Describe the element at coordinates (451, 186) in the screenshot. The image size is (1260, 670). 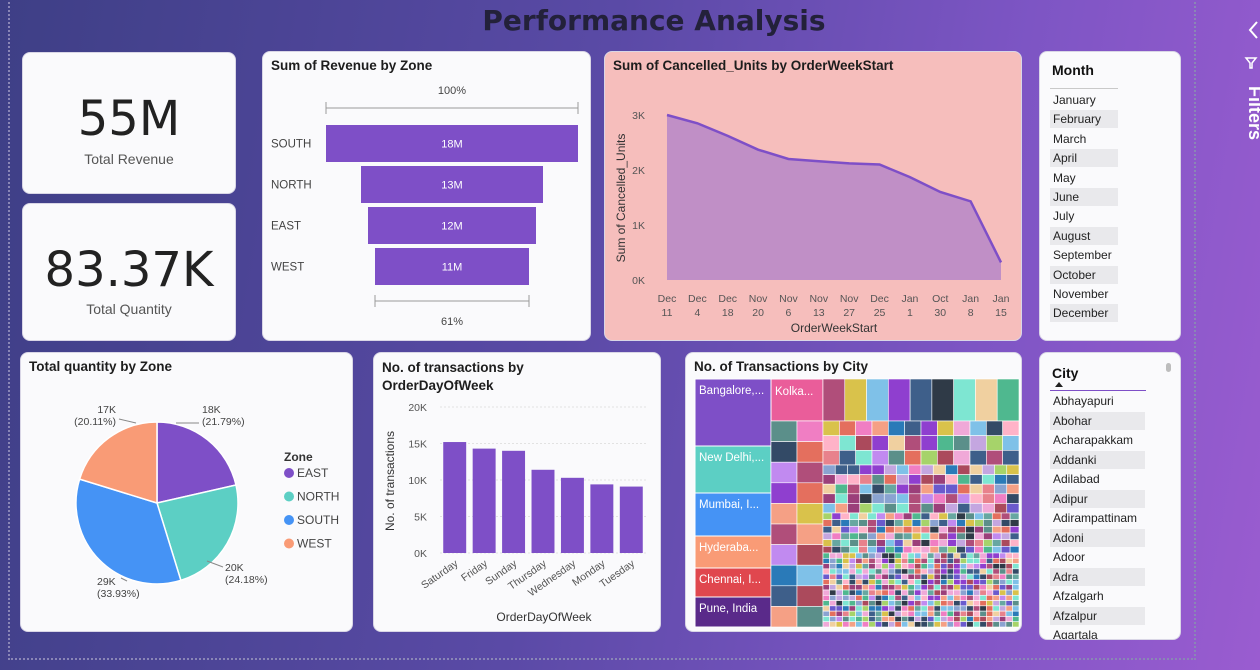
I see `funnel-data-label: 13M` at that location.